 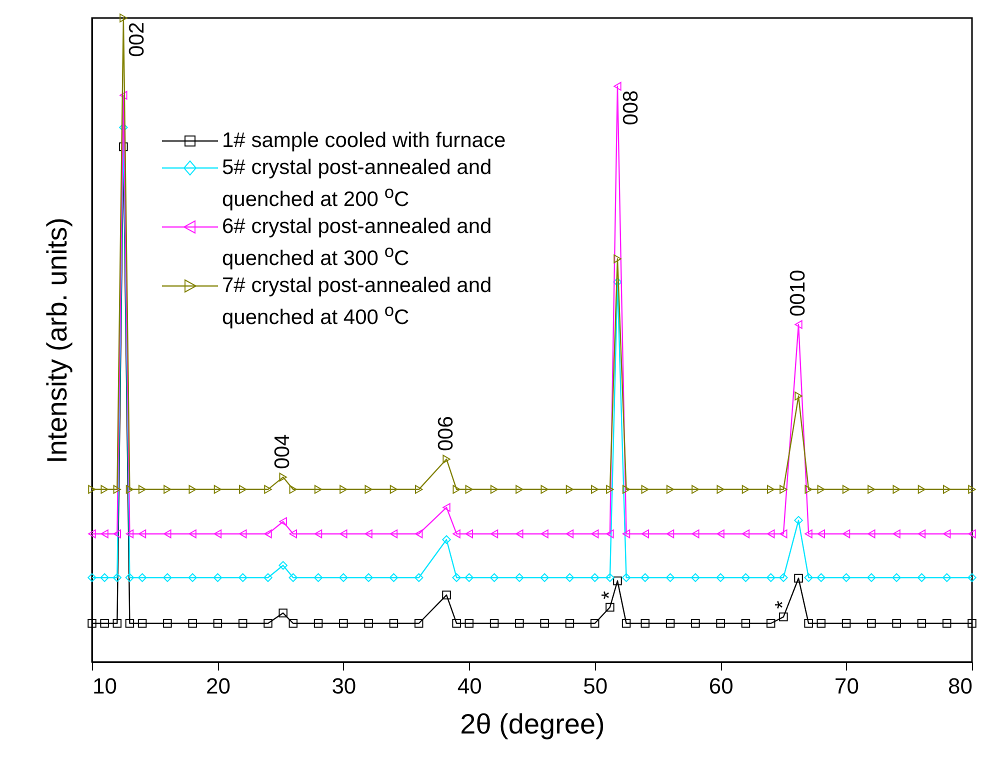 I want to click on annotation: 0010, so click(x=798, y=293).